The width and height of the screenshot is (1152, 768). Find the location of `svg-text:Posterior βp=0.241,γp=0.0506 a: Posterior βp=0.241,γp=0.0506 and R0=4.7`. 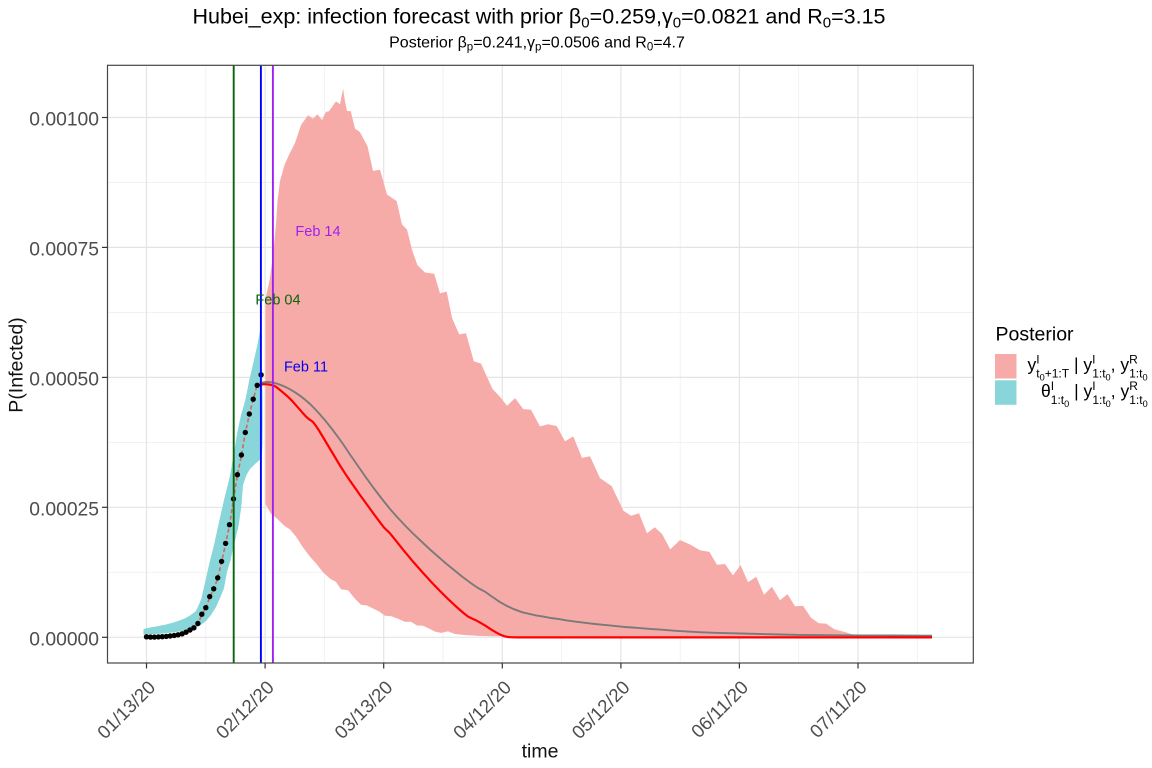

svg-text:Posterior βp=0.241,γp=0.0506 a: Posterior βp=0.241,γp=0.0506 and R0=4.7 is located at coordinates (537, 44).